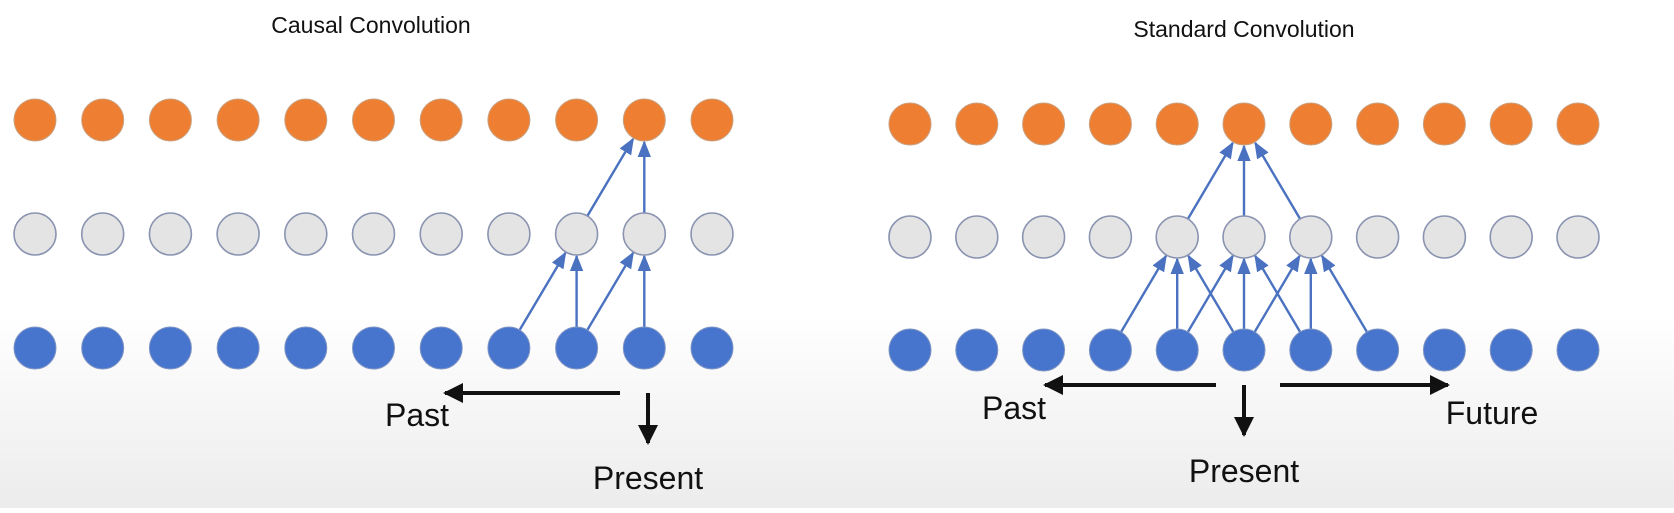 The height and width of the screenshot is (513, 1674). I want to click on causal-present-label: Present, so click(648, 478).